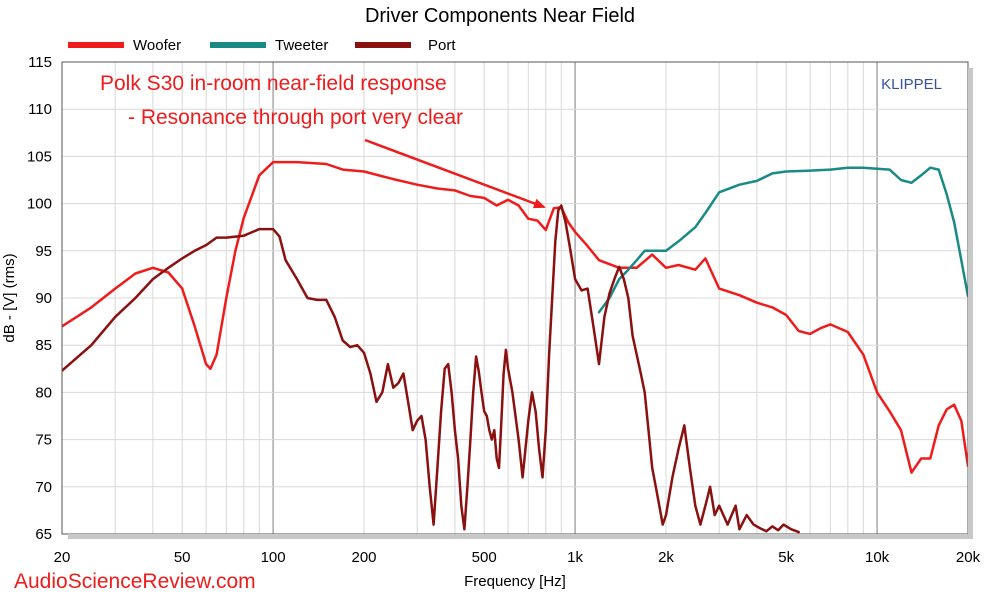  I want to click on y-axis-label: dB - [V] (rms), so click(9, 297).